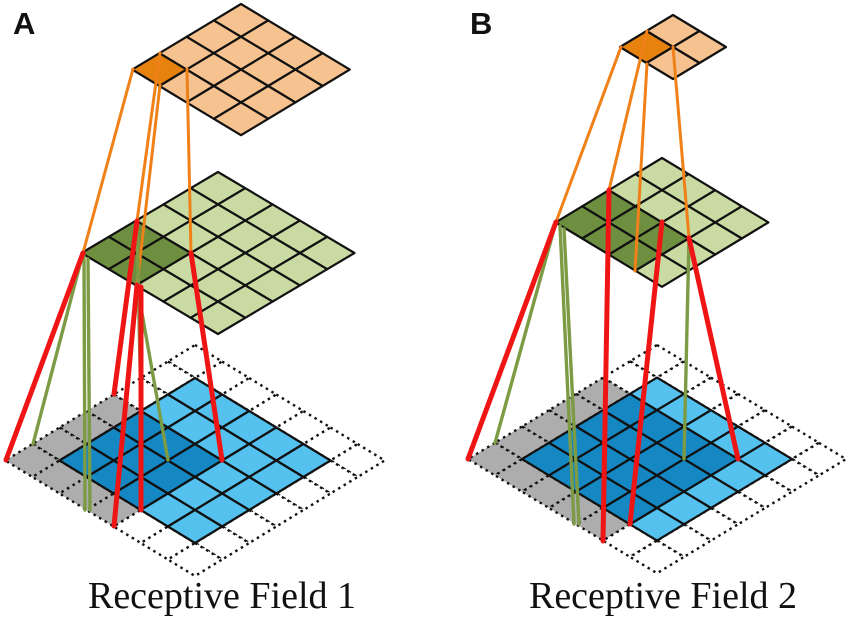  I want to click on panel-a-label: A, so click(24, 23).